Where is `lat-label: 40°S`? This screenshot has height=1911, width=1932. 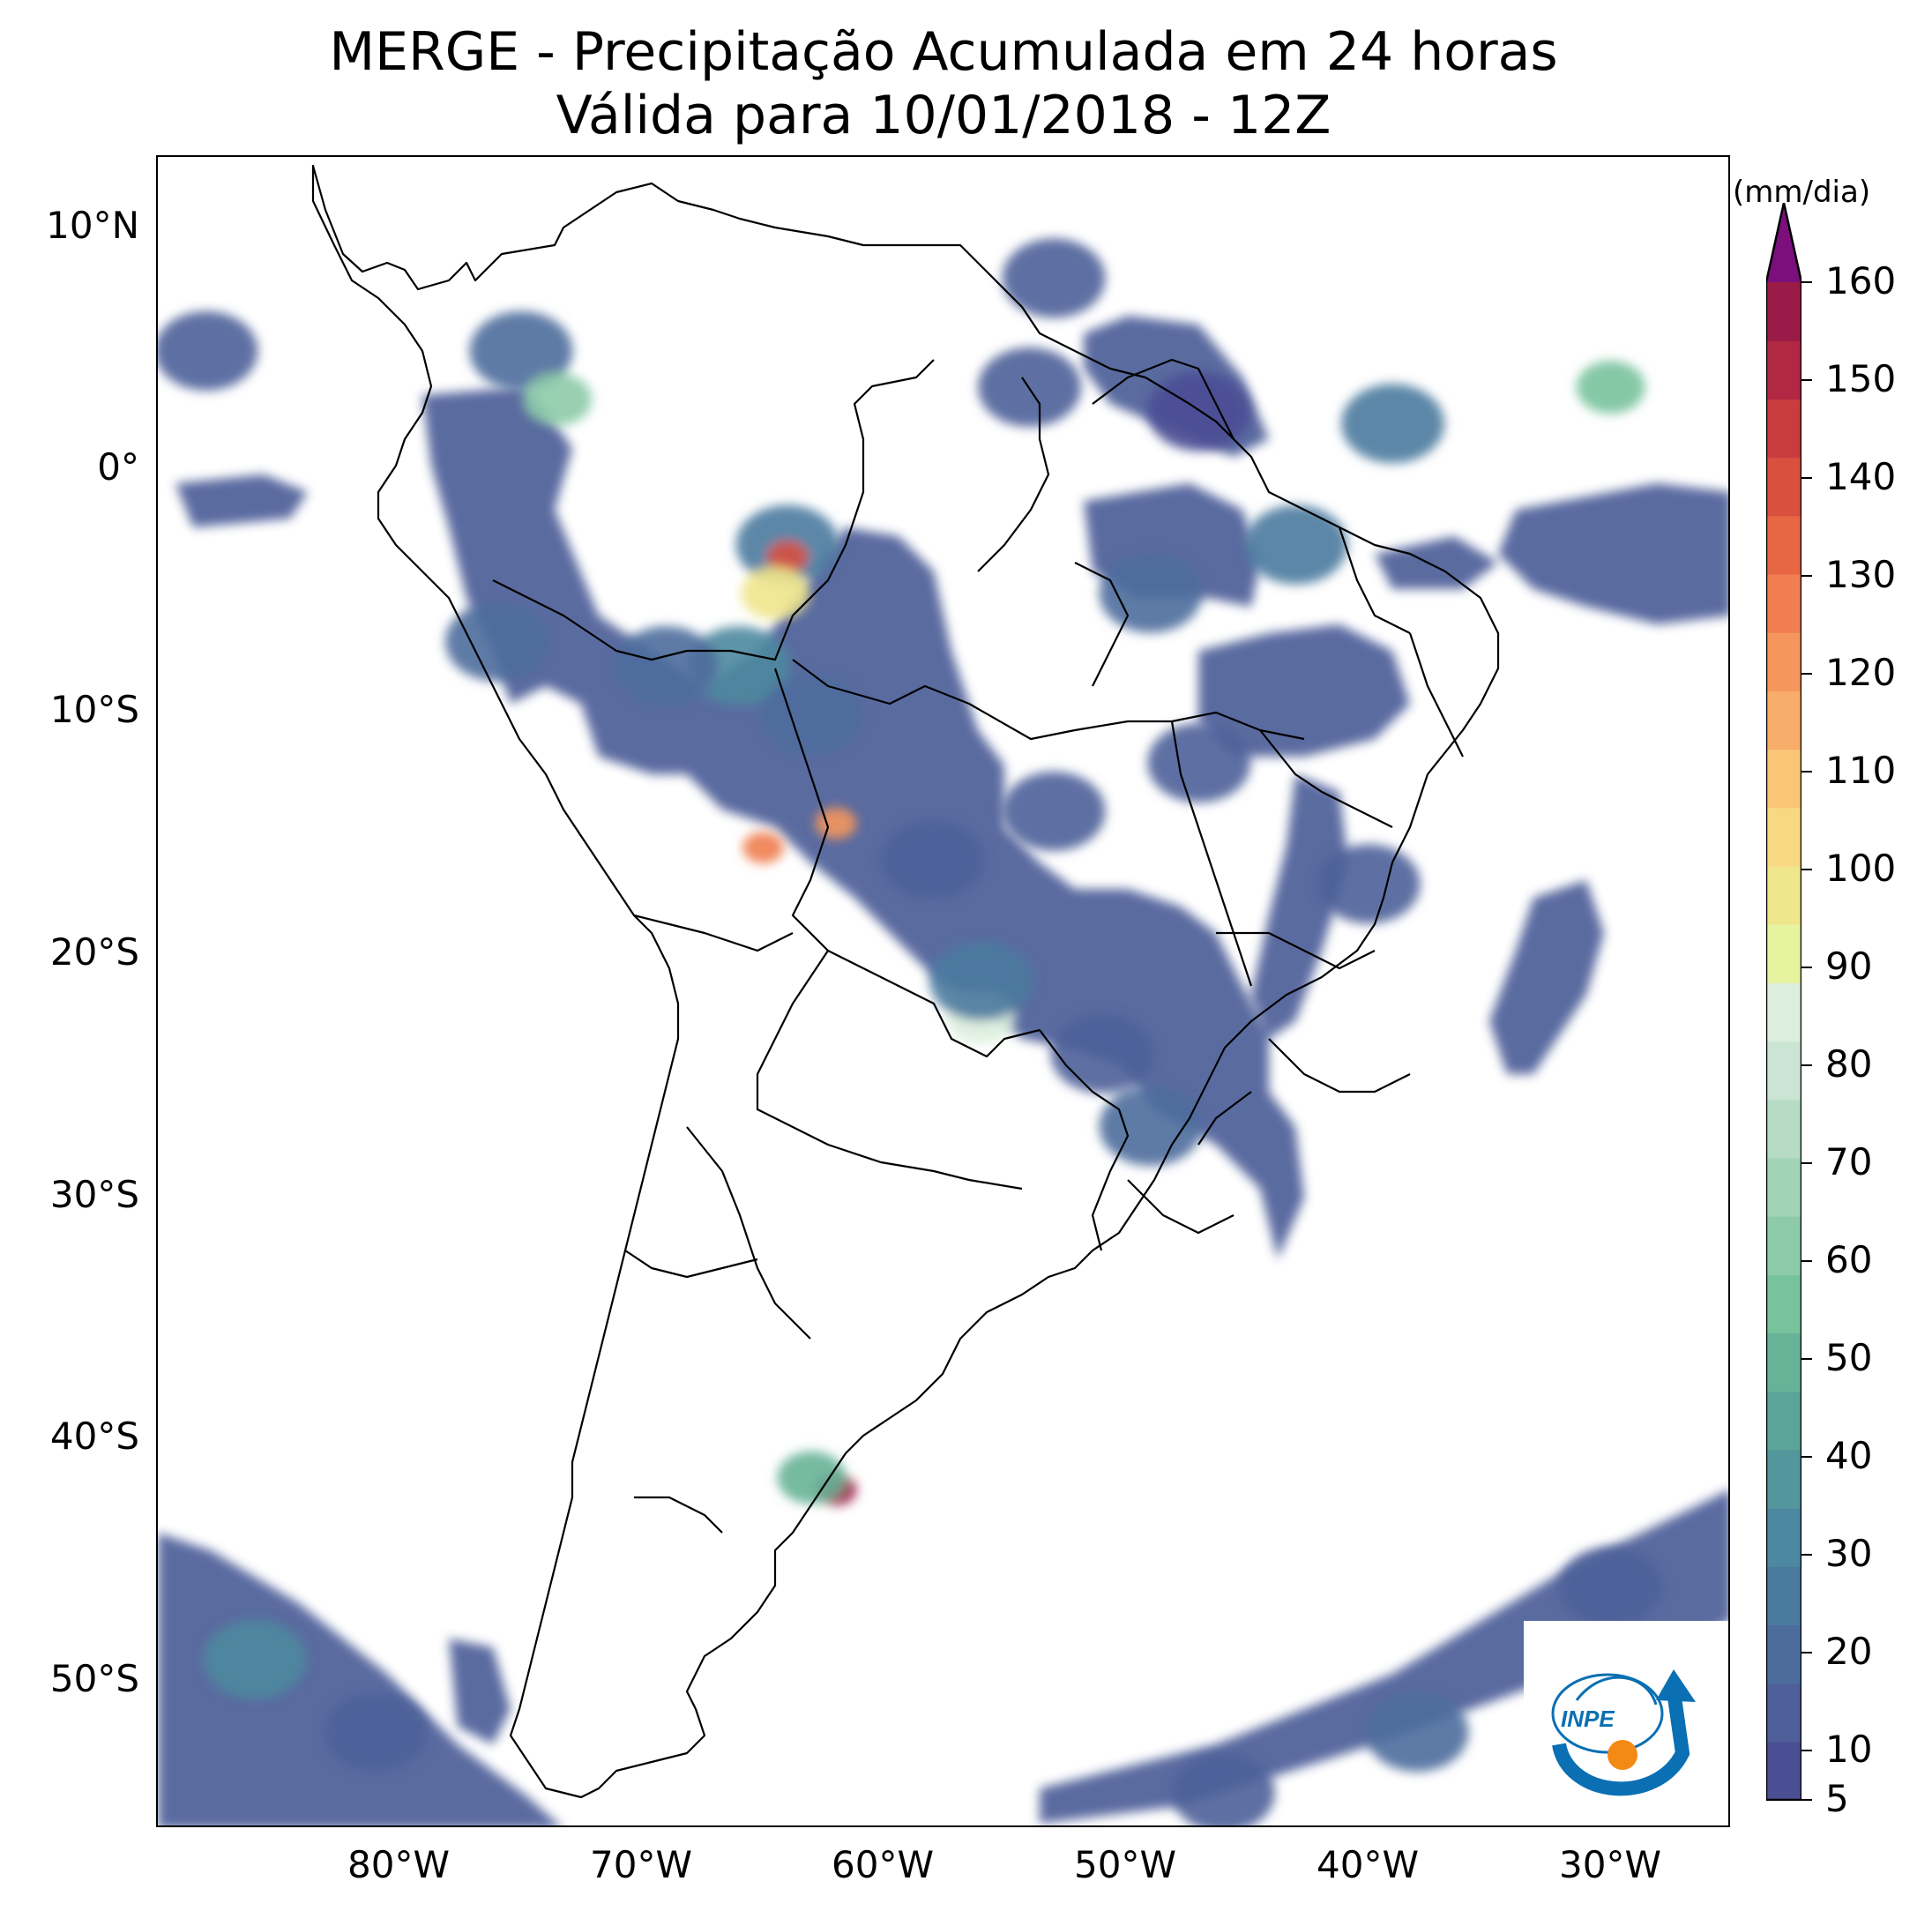 lat-label: 40°S is located at coordinates (94, 1437).